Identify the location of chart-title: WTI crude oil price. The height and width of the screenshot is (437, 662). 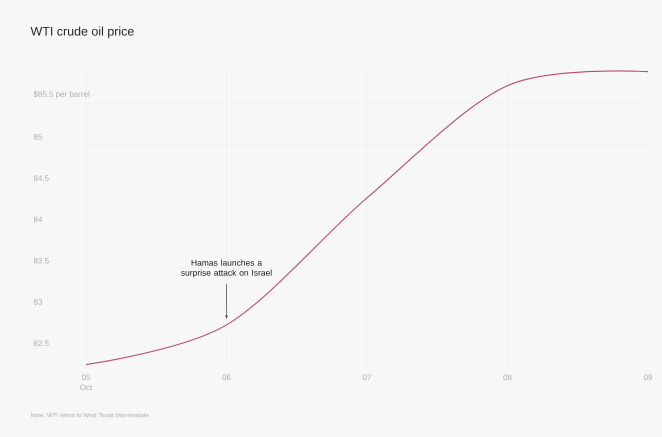
(82, 32).